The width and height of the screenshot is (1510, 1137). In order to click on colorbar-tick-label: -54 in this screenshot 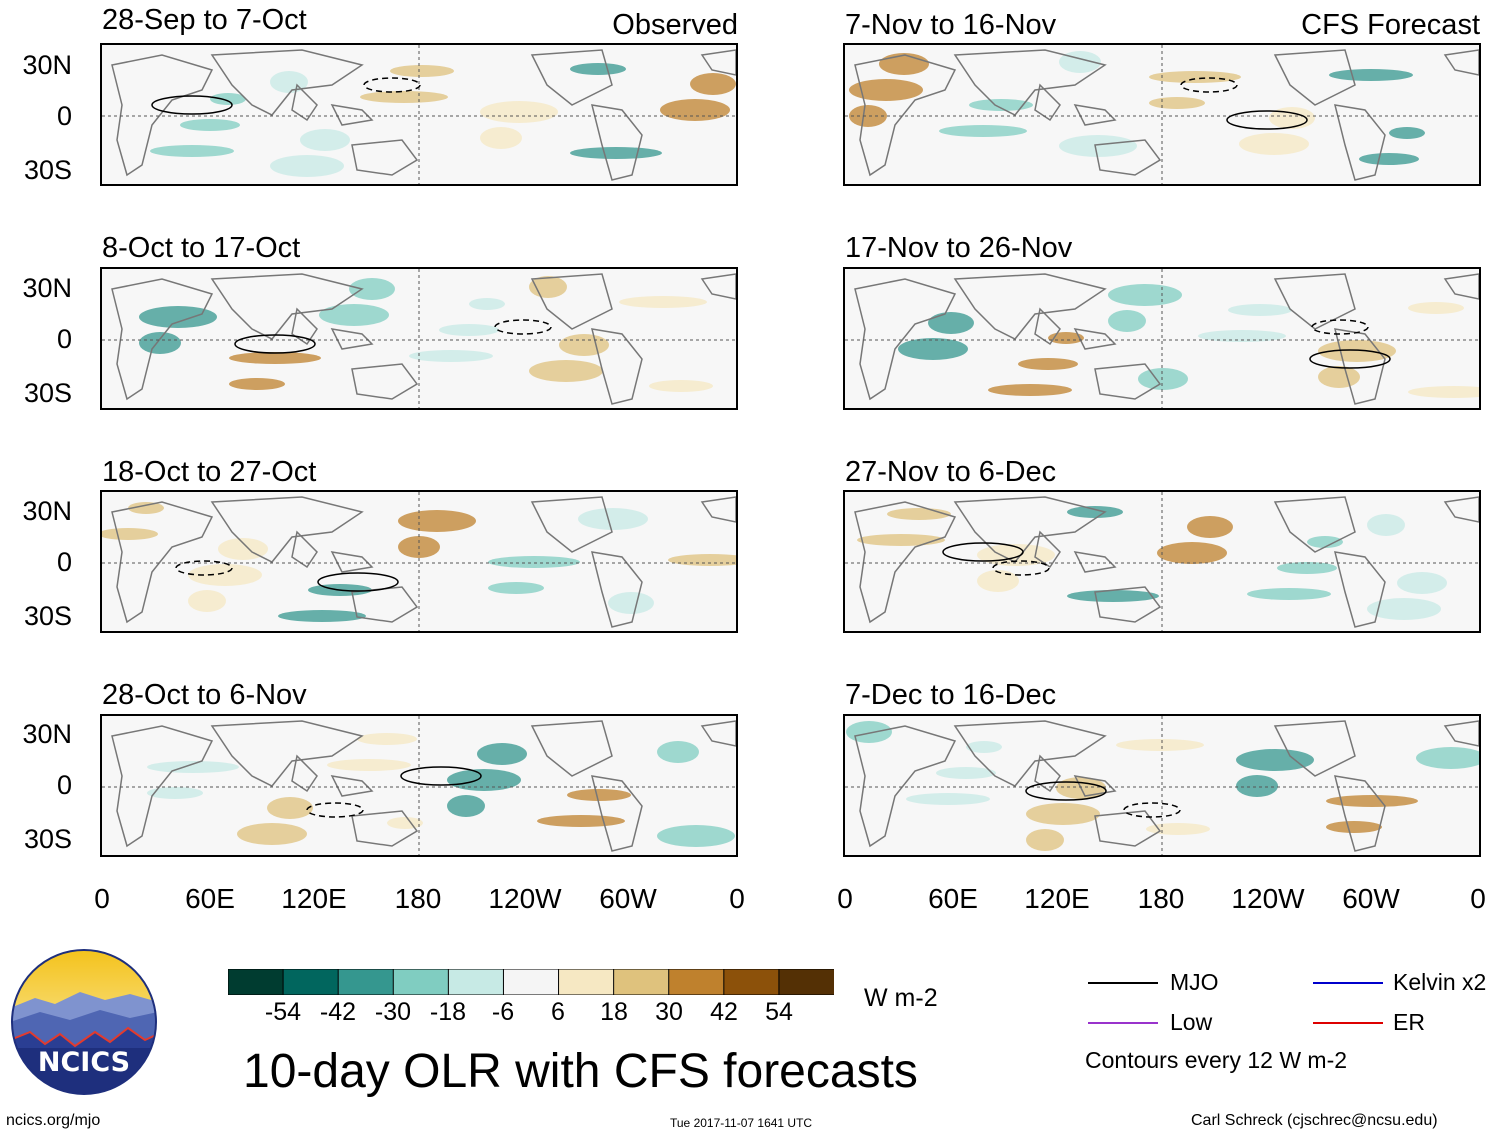, I will do `click(283, 1012)`.